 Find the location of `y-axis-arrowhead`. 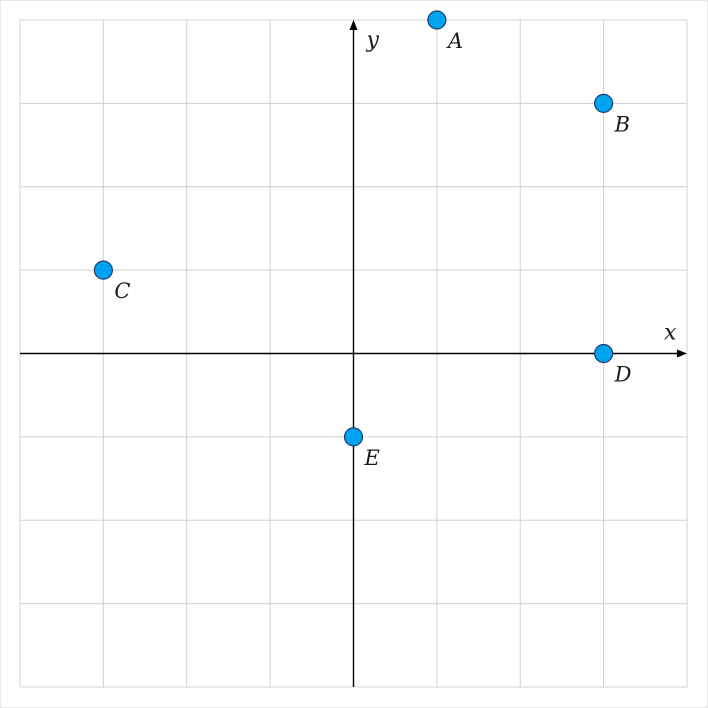

y-axis-arrowhead is located at coordinates (353, 25).